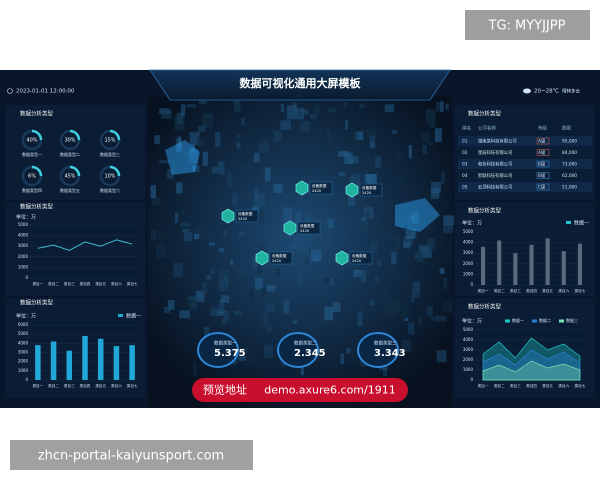 This screenshot has height=480, width=600. I want to click on x-tick-label: 类目二, so click(53, 283).